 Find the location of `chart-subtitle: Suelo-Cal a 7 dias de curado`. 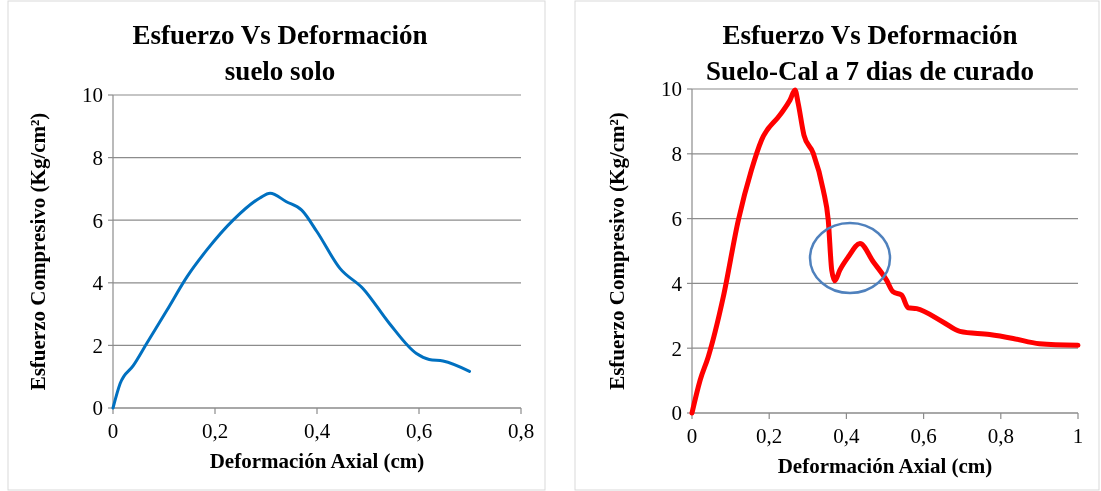

chart-subtitle: Suelo-Cal a 7 dias de curado is located at coordinates (870, 71).